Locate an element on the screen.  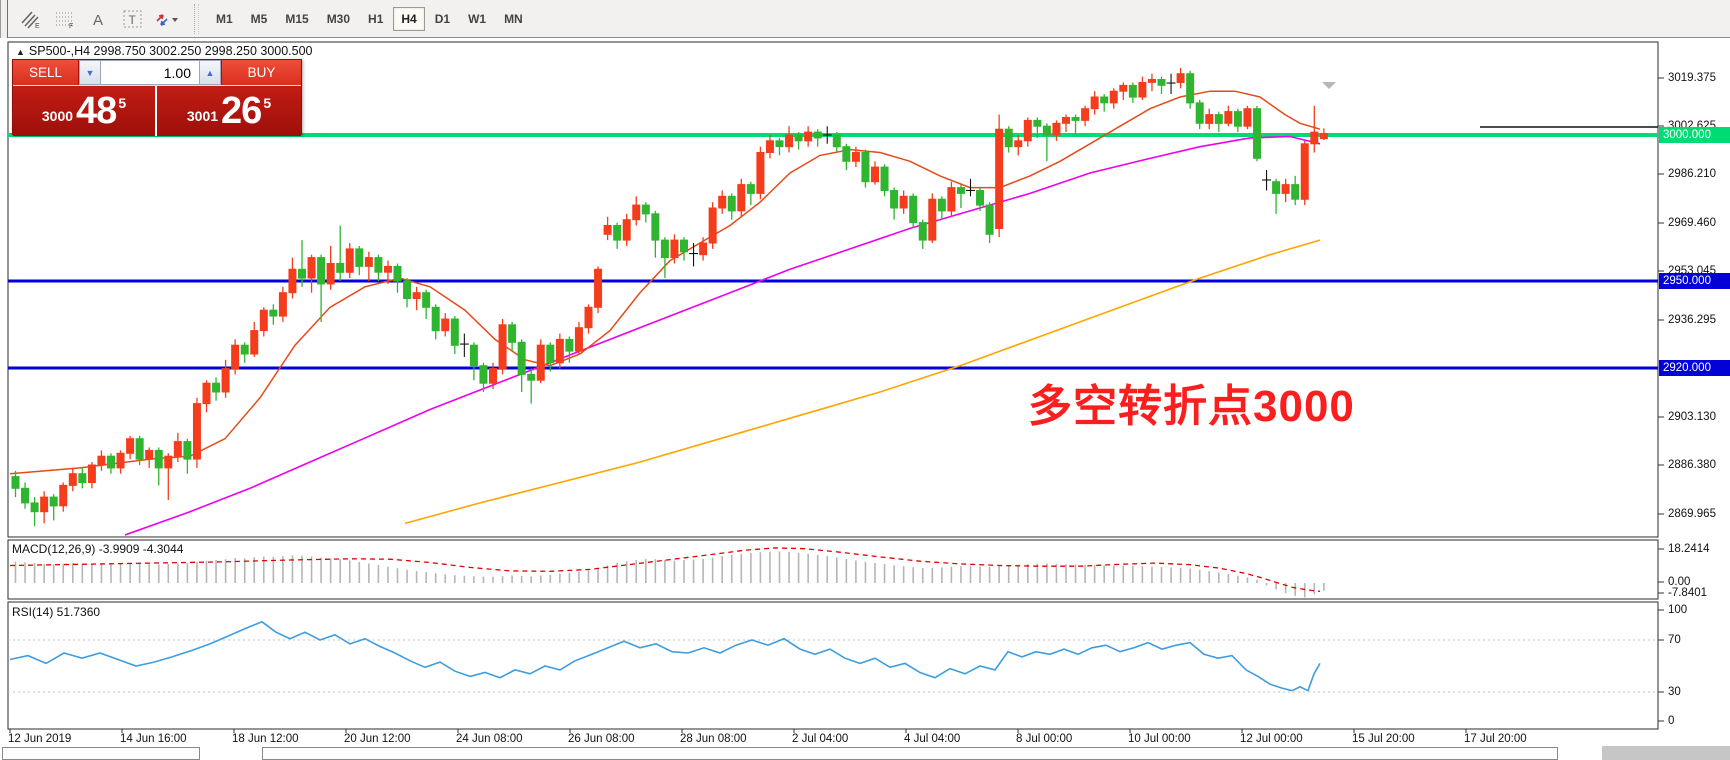
timeframe-button-m30: M30 is located at coordinates (338, 18).